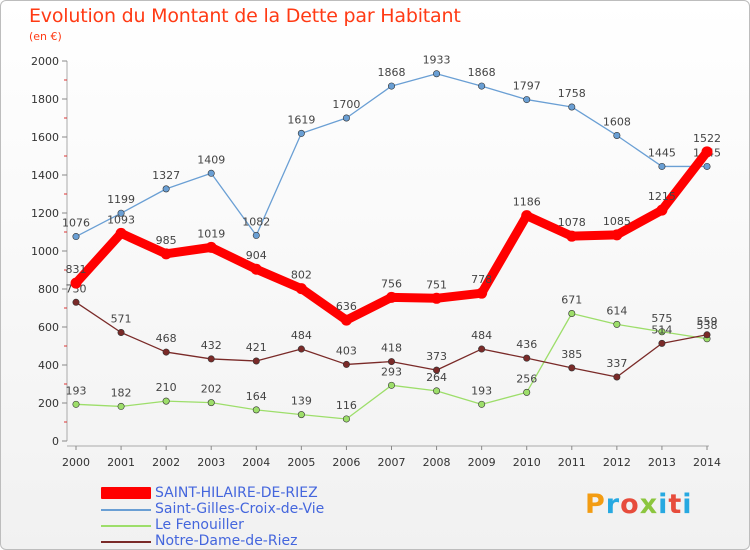  I want to click on legend-swatch-saint-hilaire, so click(126, 493).